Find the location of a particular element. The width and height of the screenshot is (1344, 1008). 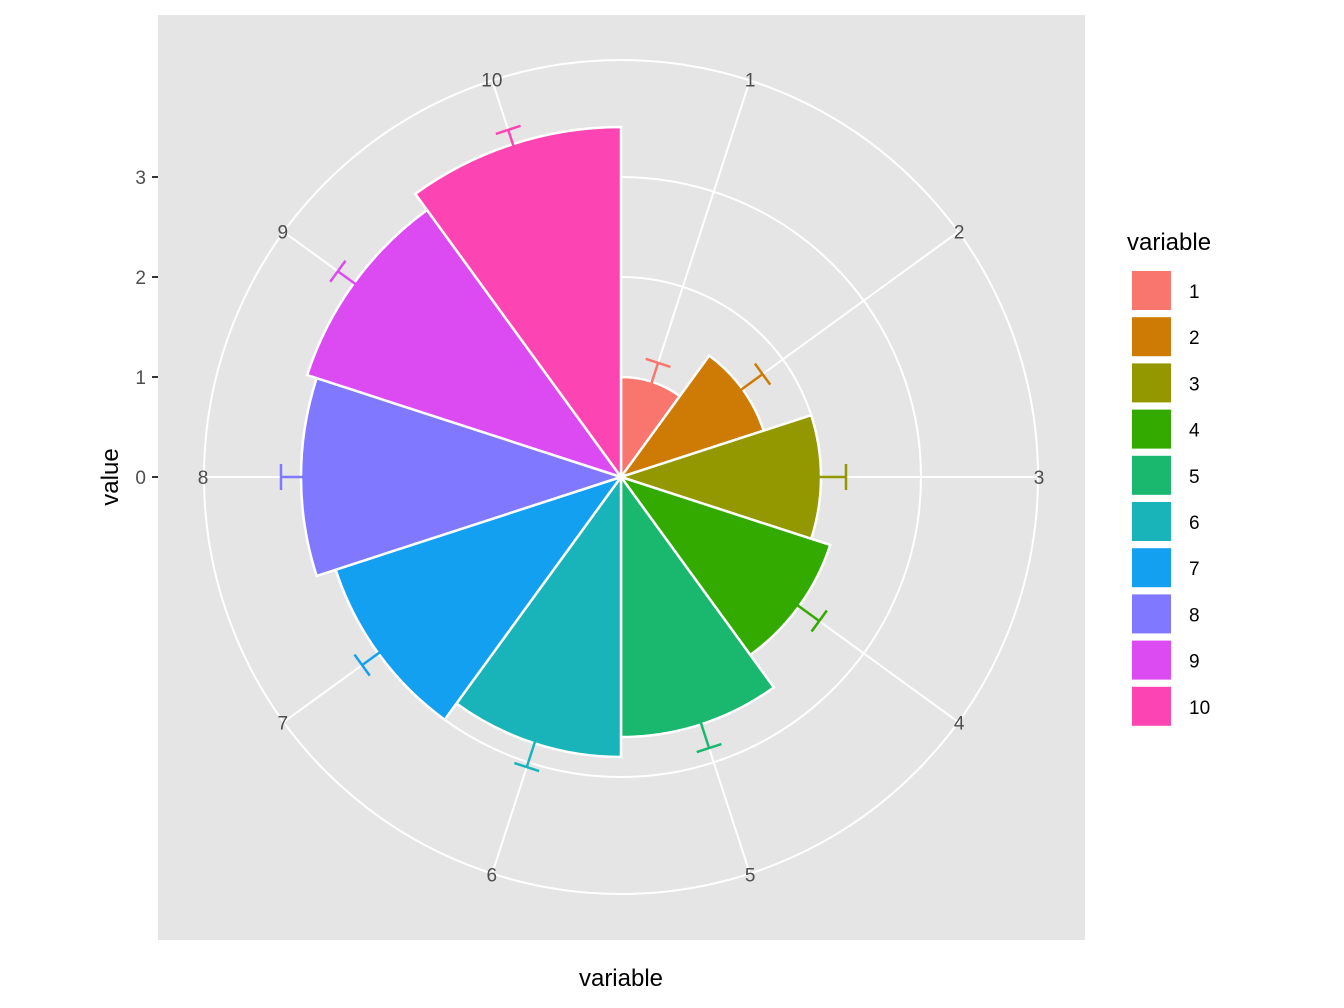

angle-tick-label-3: 3 is located at coordinates (1039, 478).